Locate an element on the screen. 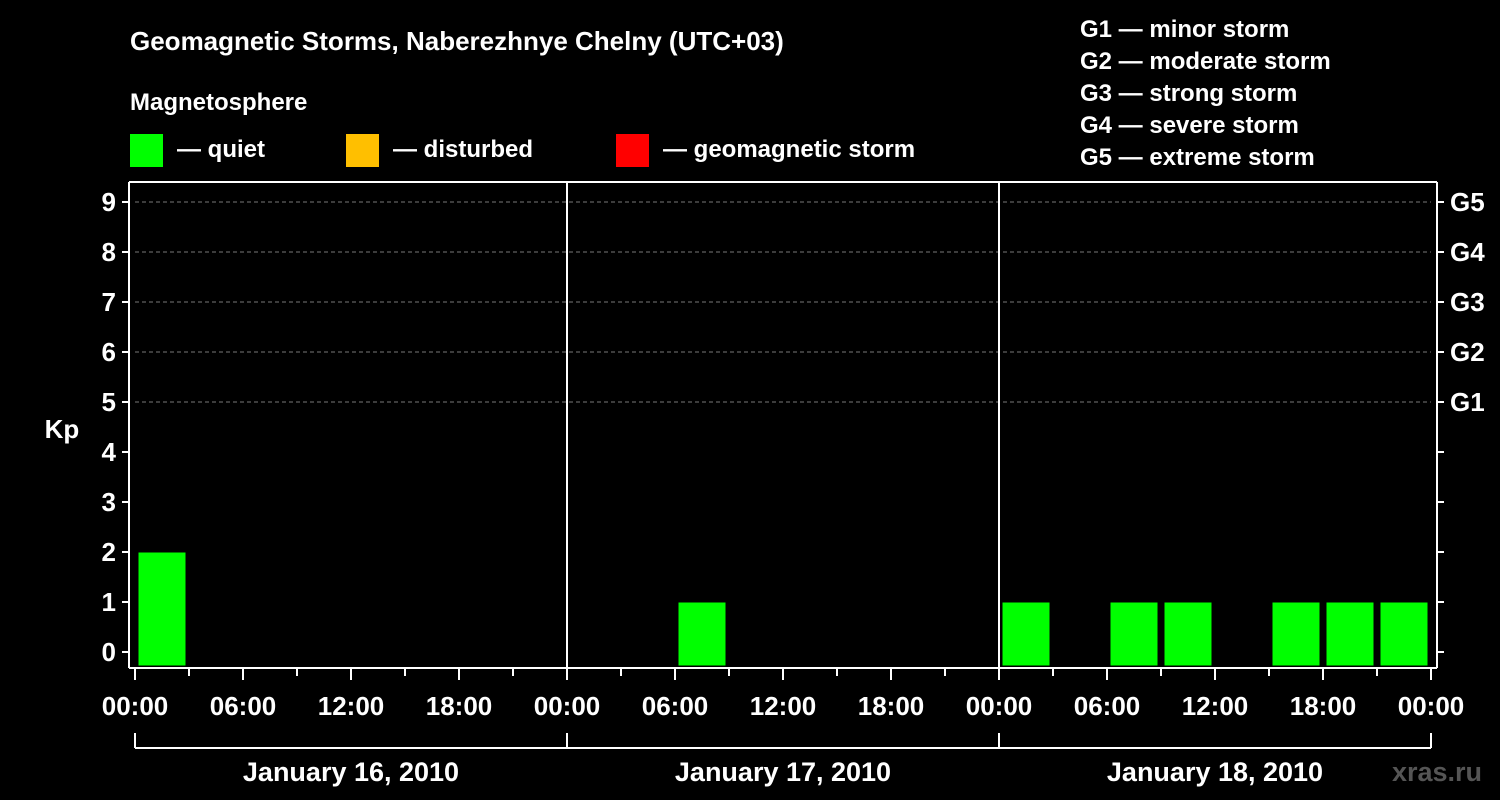  storm-level-label: G3 is located at coordinates (1467, 302).